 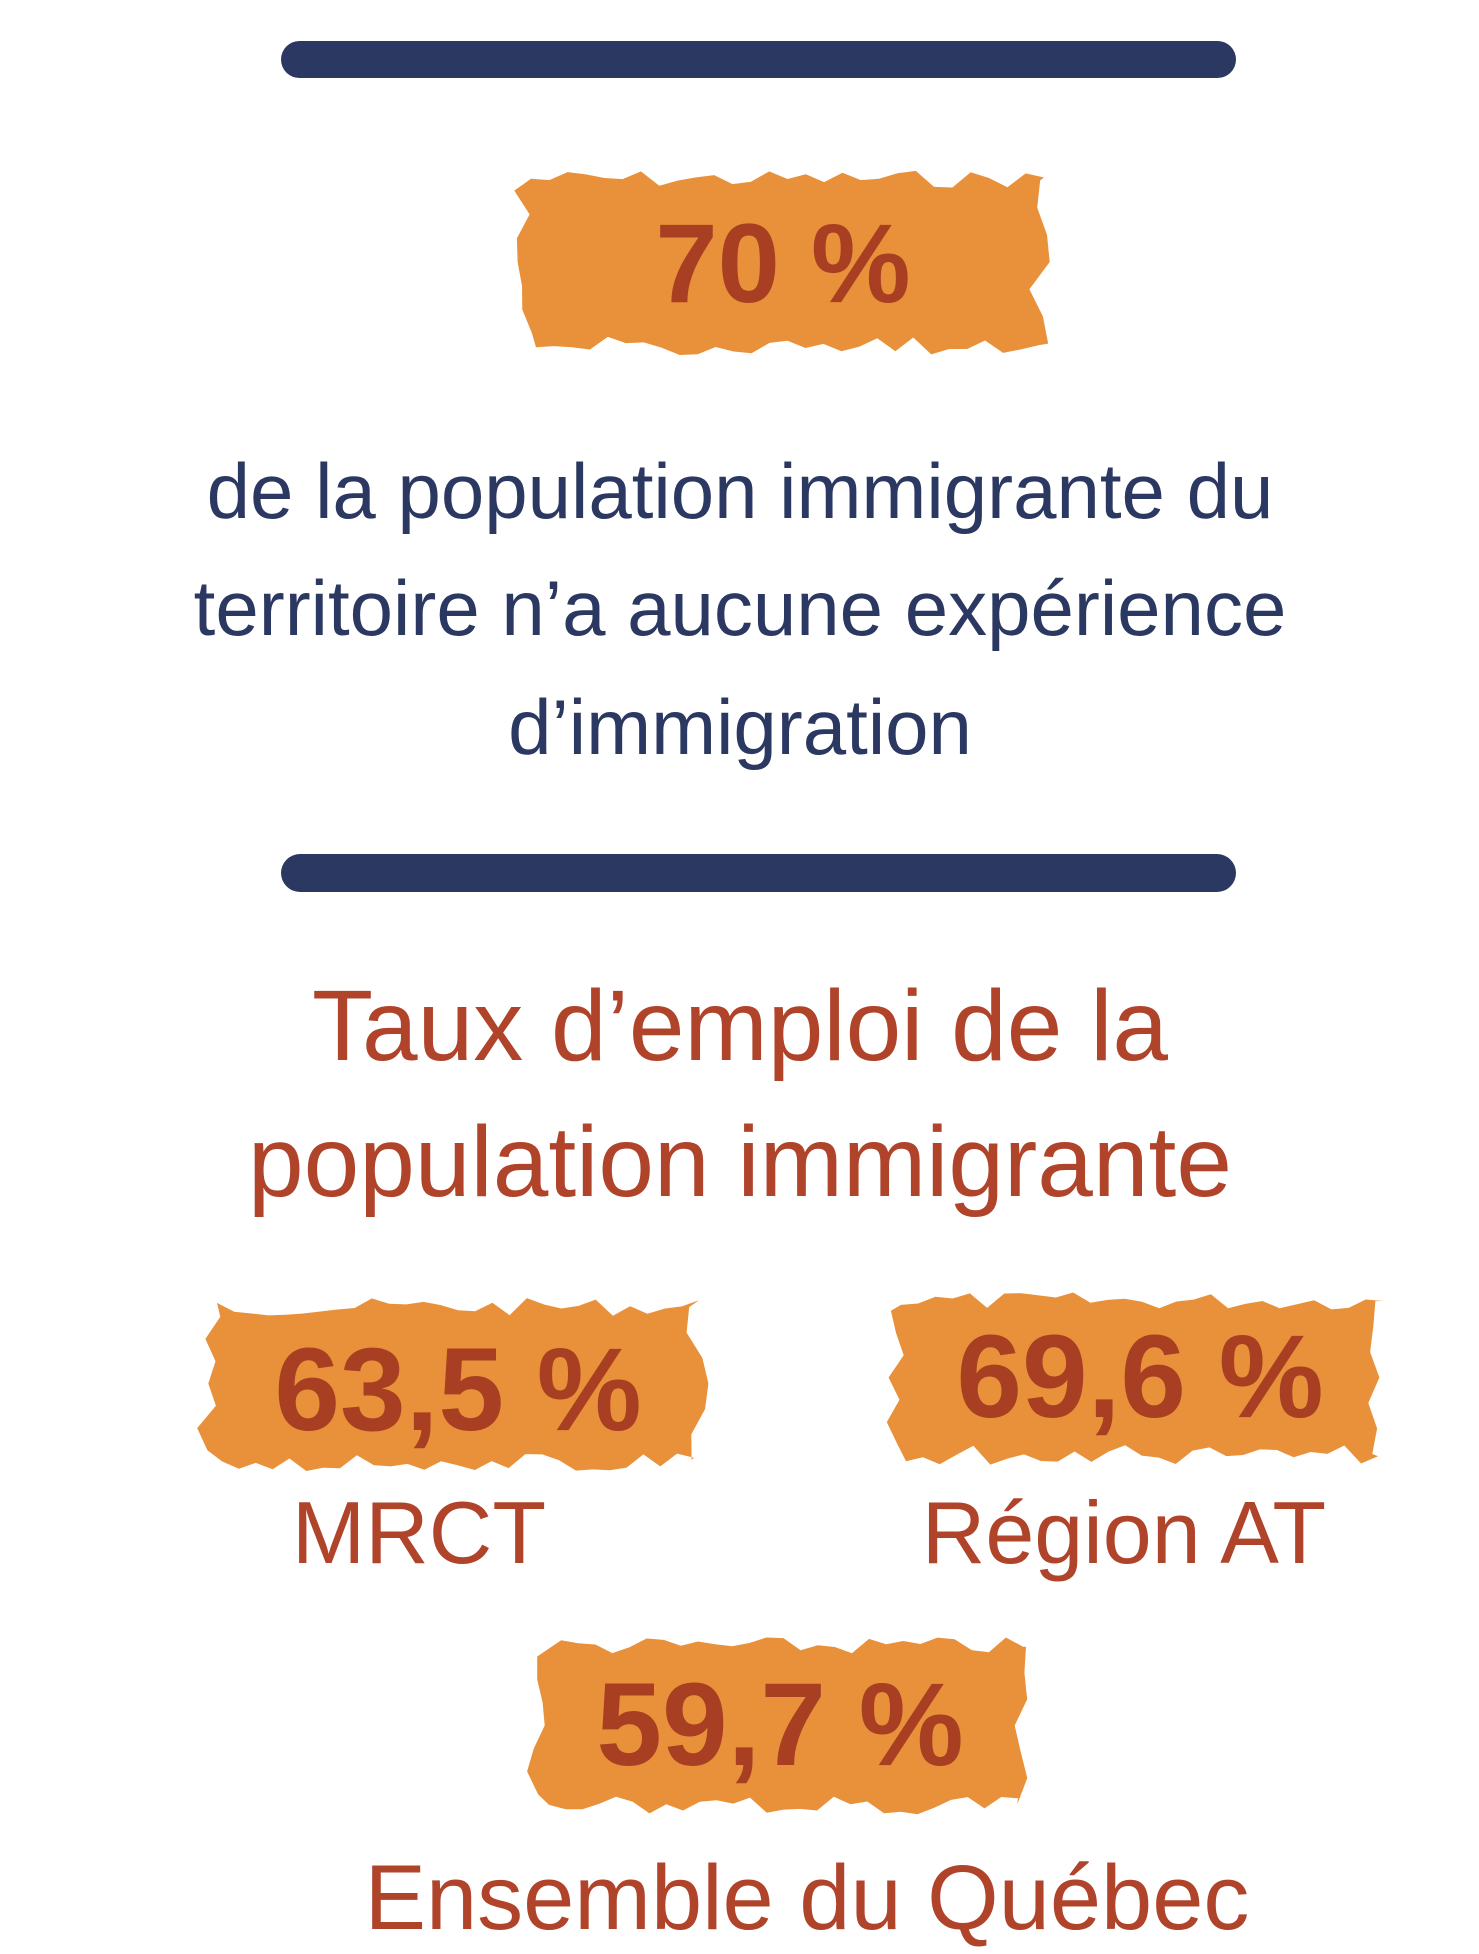 What do you see at coordinates (419, 1532) in the screenshot?
I see `stat-label: MRCT` at bounding box center [419, 1532].